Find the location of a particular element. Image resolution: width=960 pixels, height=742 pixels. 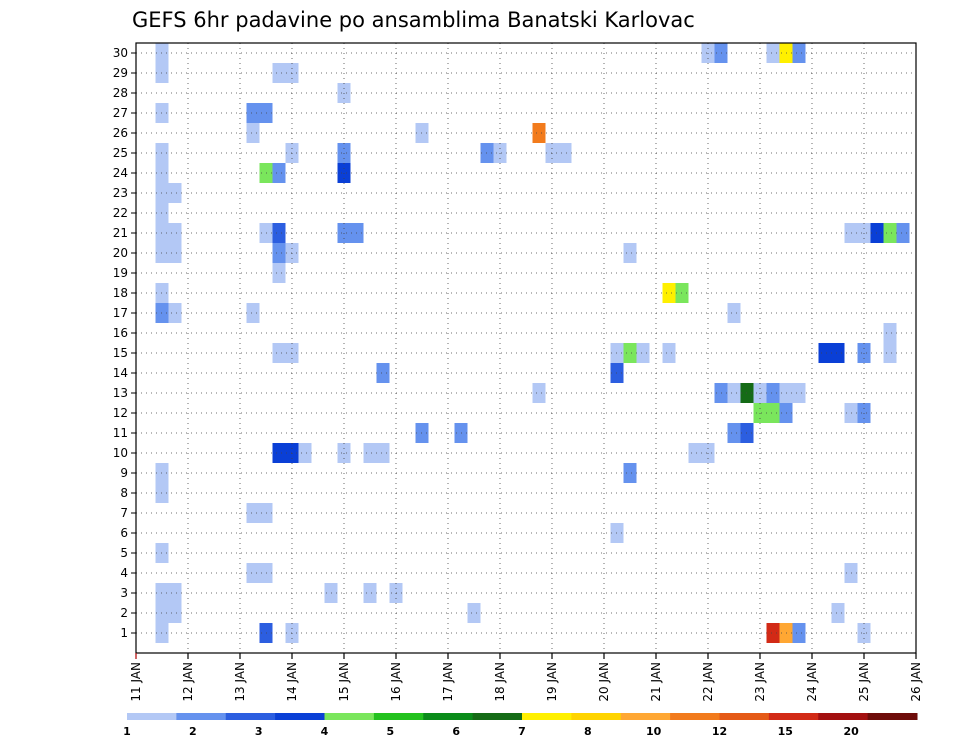

x-tick-label: 23 JAN is located at coordinates (760, 682).